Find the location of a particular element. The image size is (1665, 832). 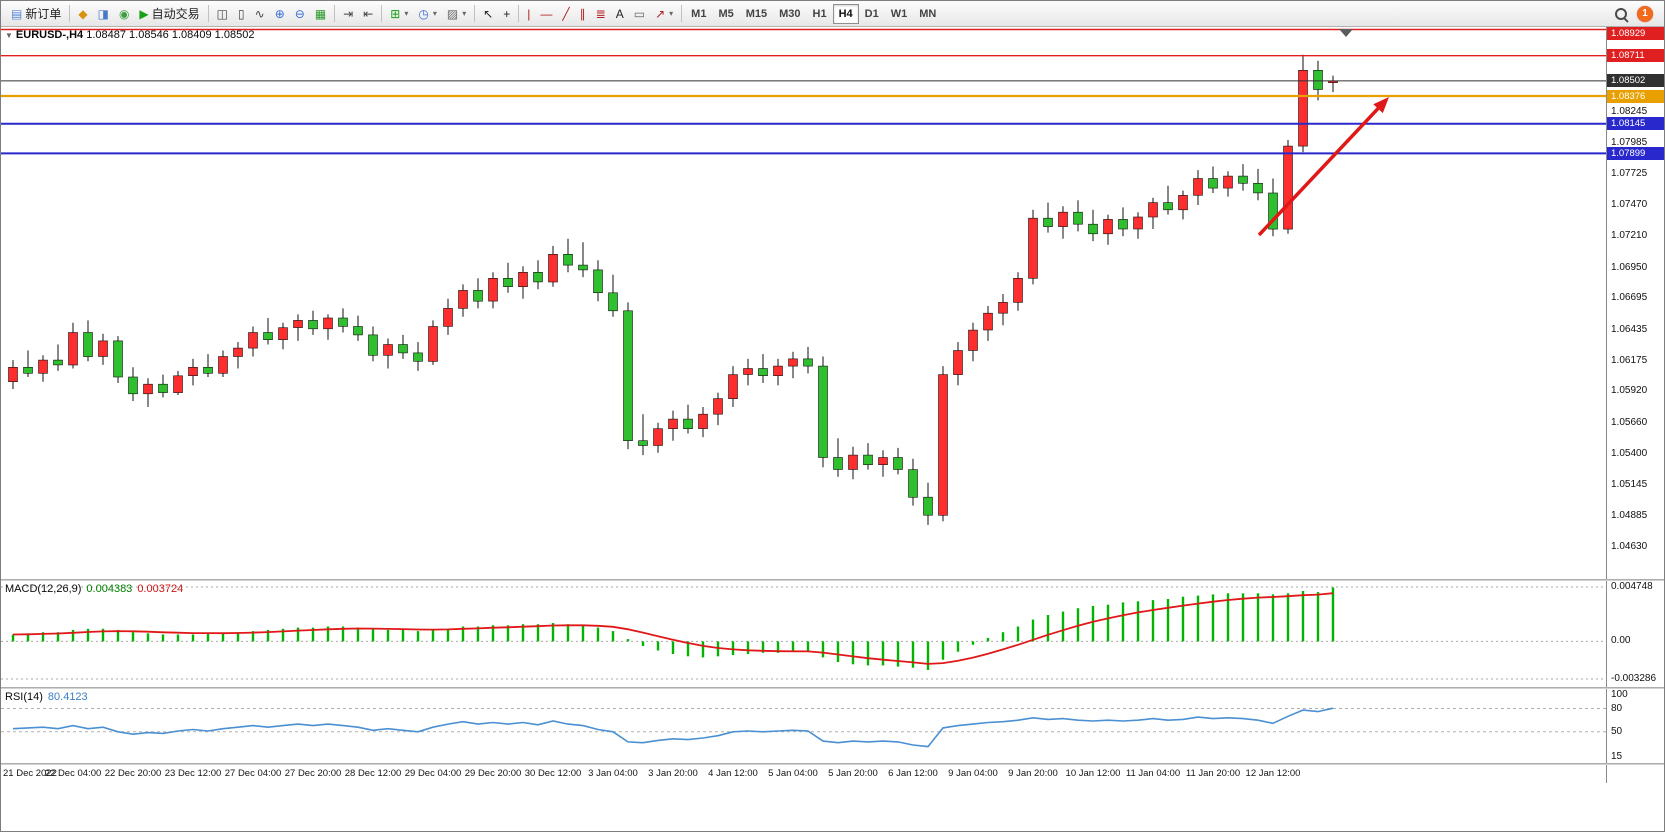

market-watch-button: ◆ is located at coordinates (82, 14).